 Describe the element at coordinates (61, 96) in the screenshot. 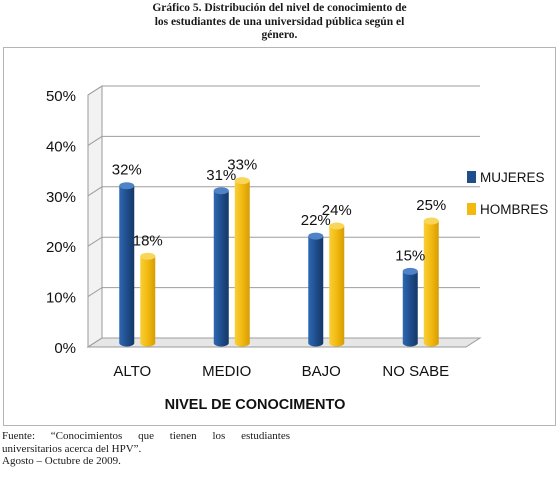

I see `y-tick-label: 50%` at that location.